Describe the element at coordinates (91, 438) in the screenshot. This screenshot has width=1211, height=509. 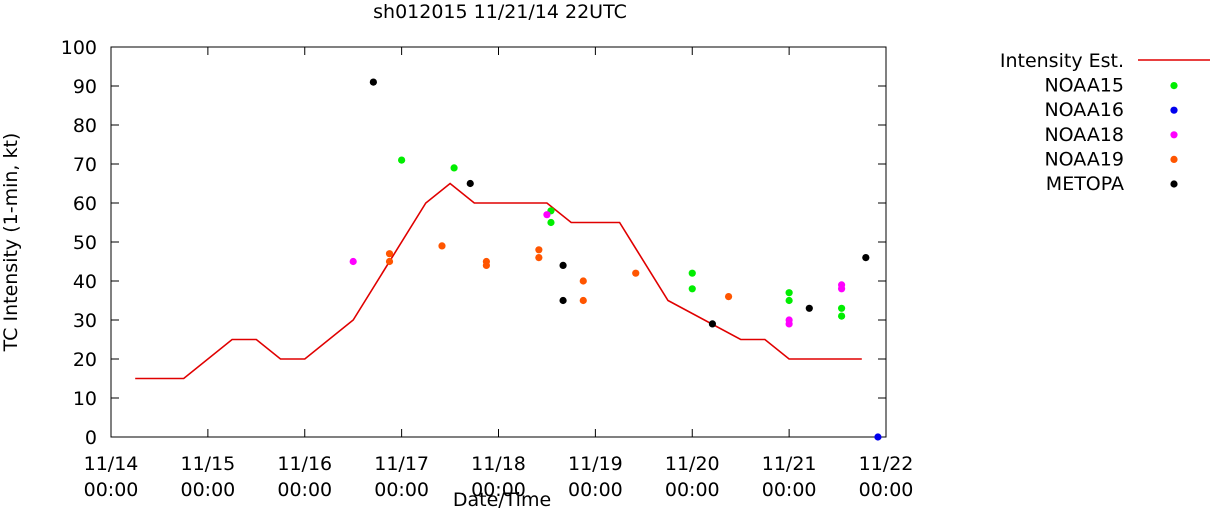
I see `y-tick-label: 0` at that location.